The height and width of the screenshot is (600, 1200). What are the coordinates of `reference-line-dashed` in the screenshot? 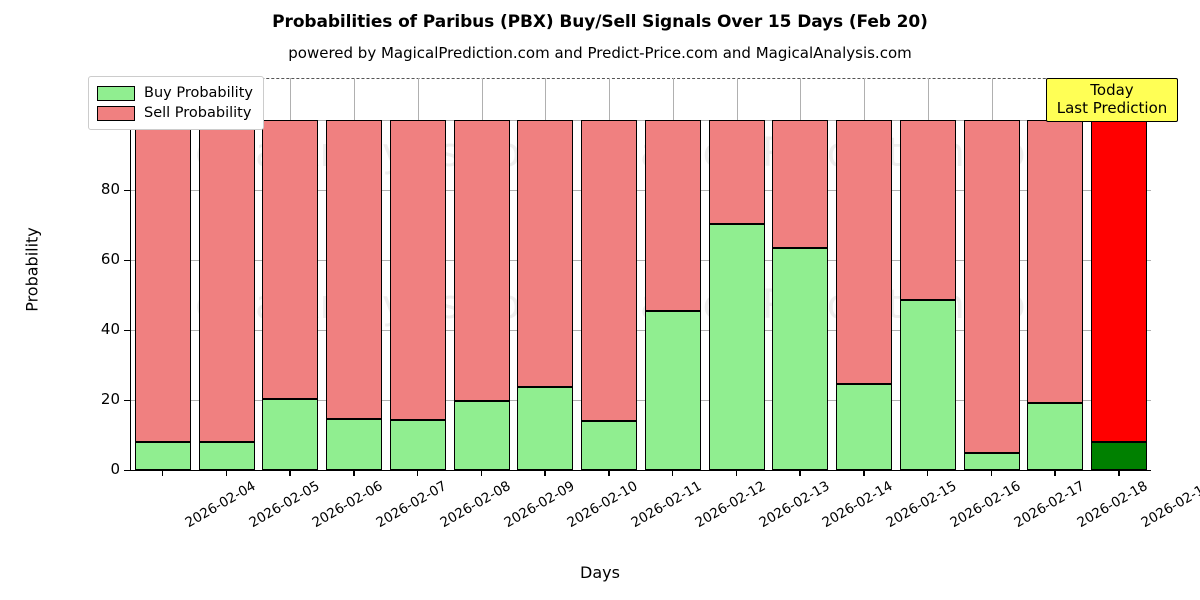 It's located at (641, 78).